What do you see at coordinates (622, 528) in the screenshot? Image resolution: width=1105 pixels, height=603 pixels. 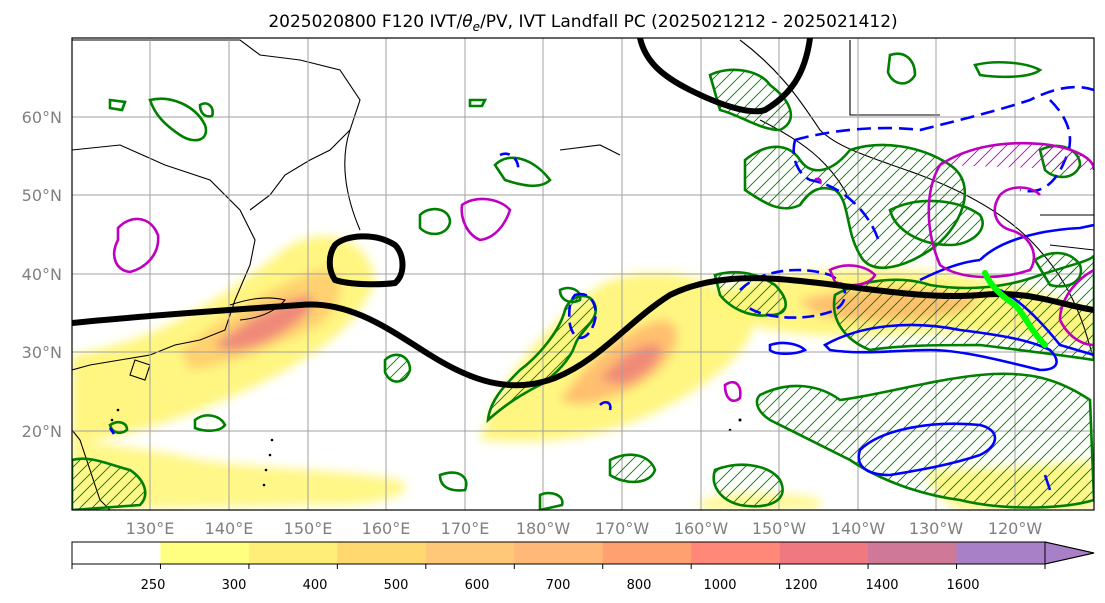 I see `lon-label: 170°W` at bounding box center [622, 528].